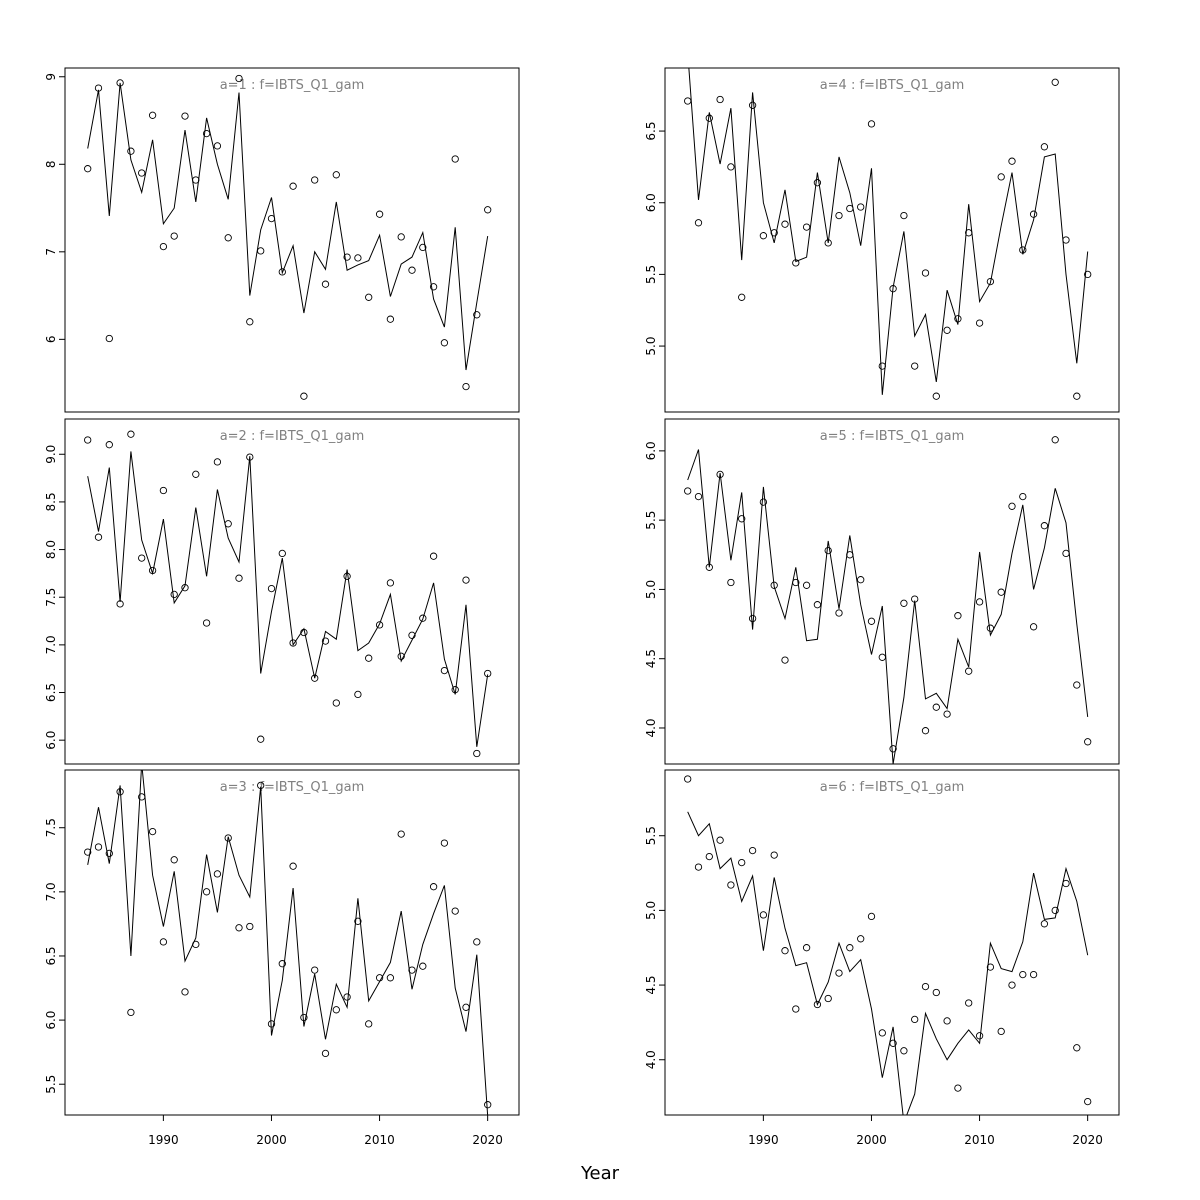  What do you see at coordinates (51, 501) in the screenshot?
I see `y-tick-label: 8.5` at bounding box center [51, 501].